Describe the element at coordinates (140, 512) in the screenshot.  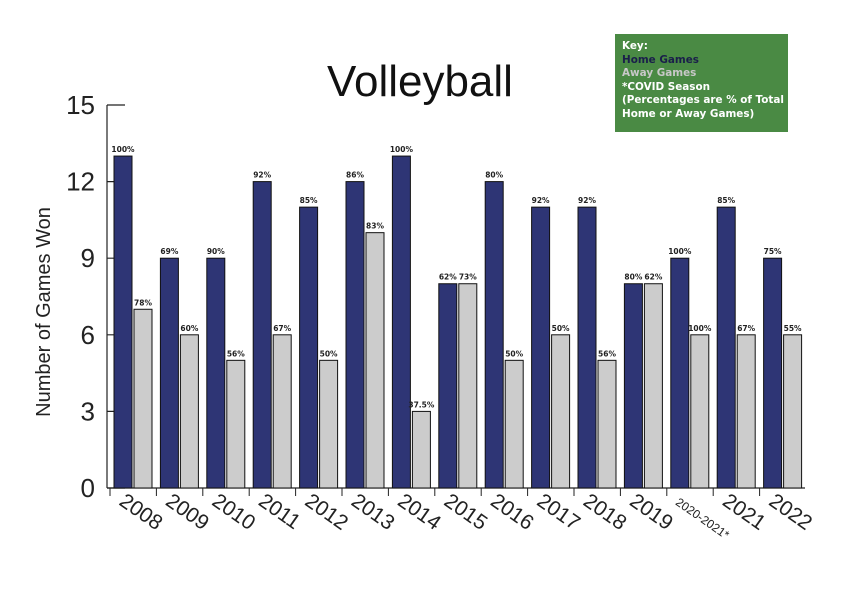
I see `x-tick-label: 2008` at that location.